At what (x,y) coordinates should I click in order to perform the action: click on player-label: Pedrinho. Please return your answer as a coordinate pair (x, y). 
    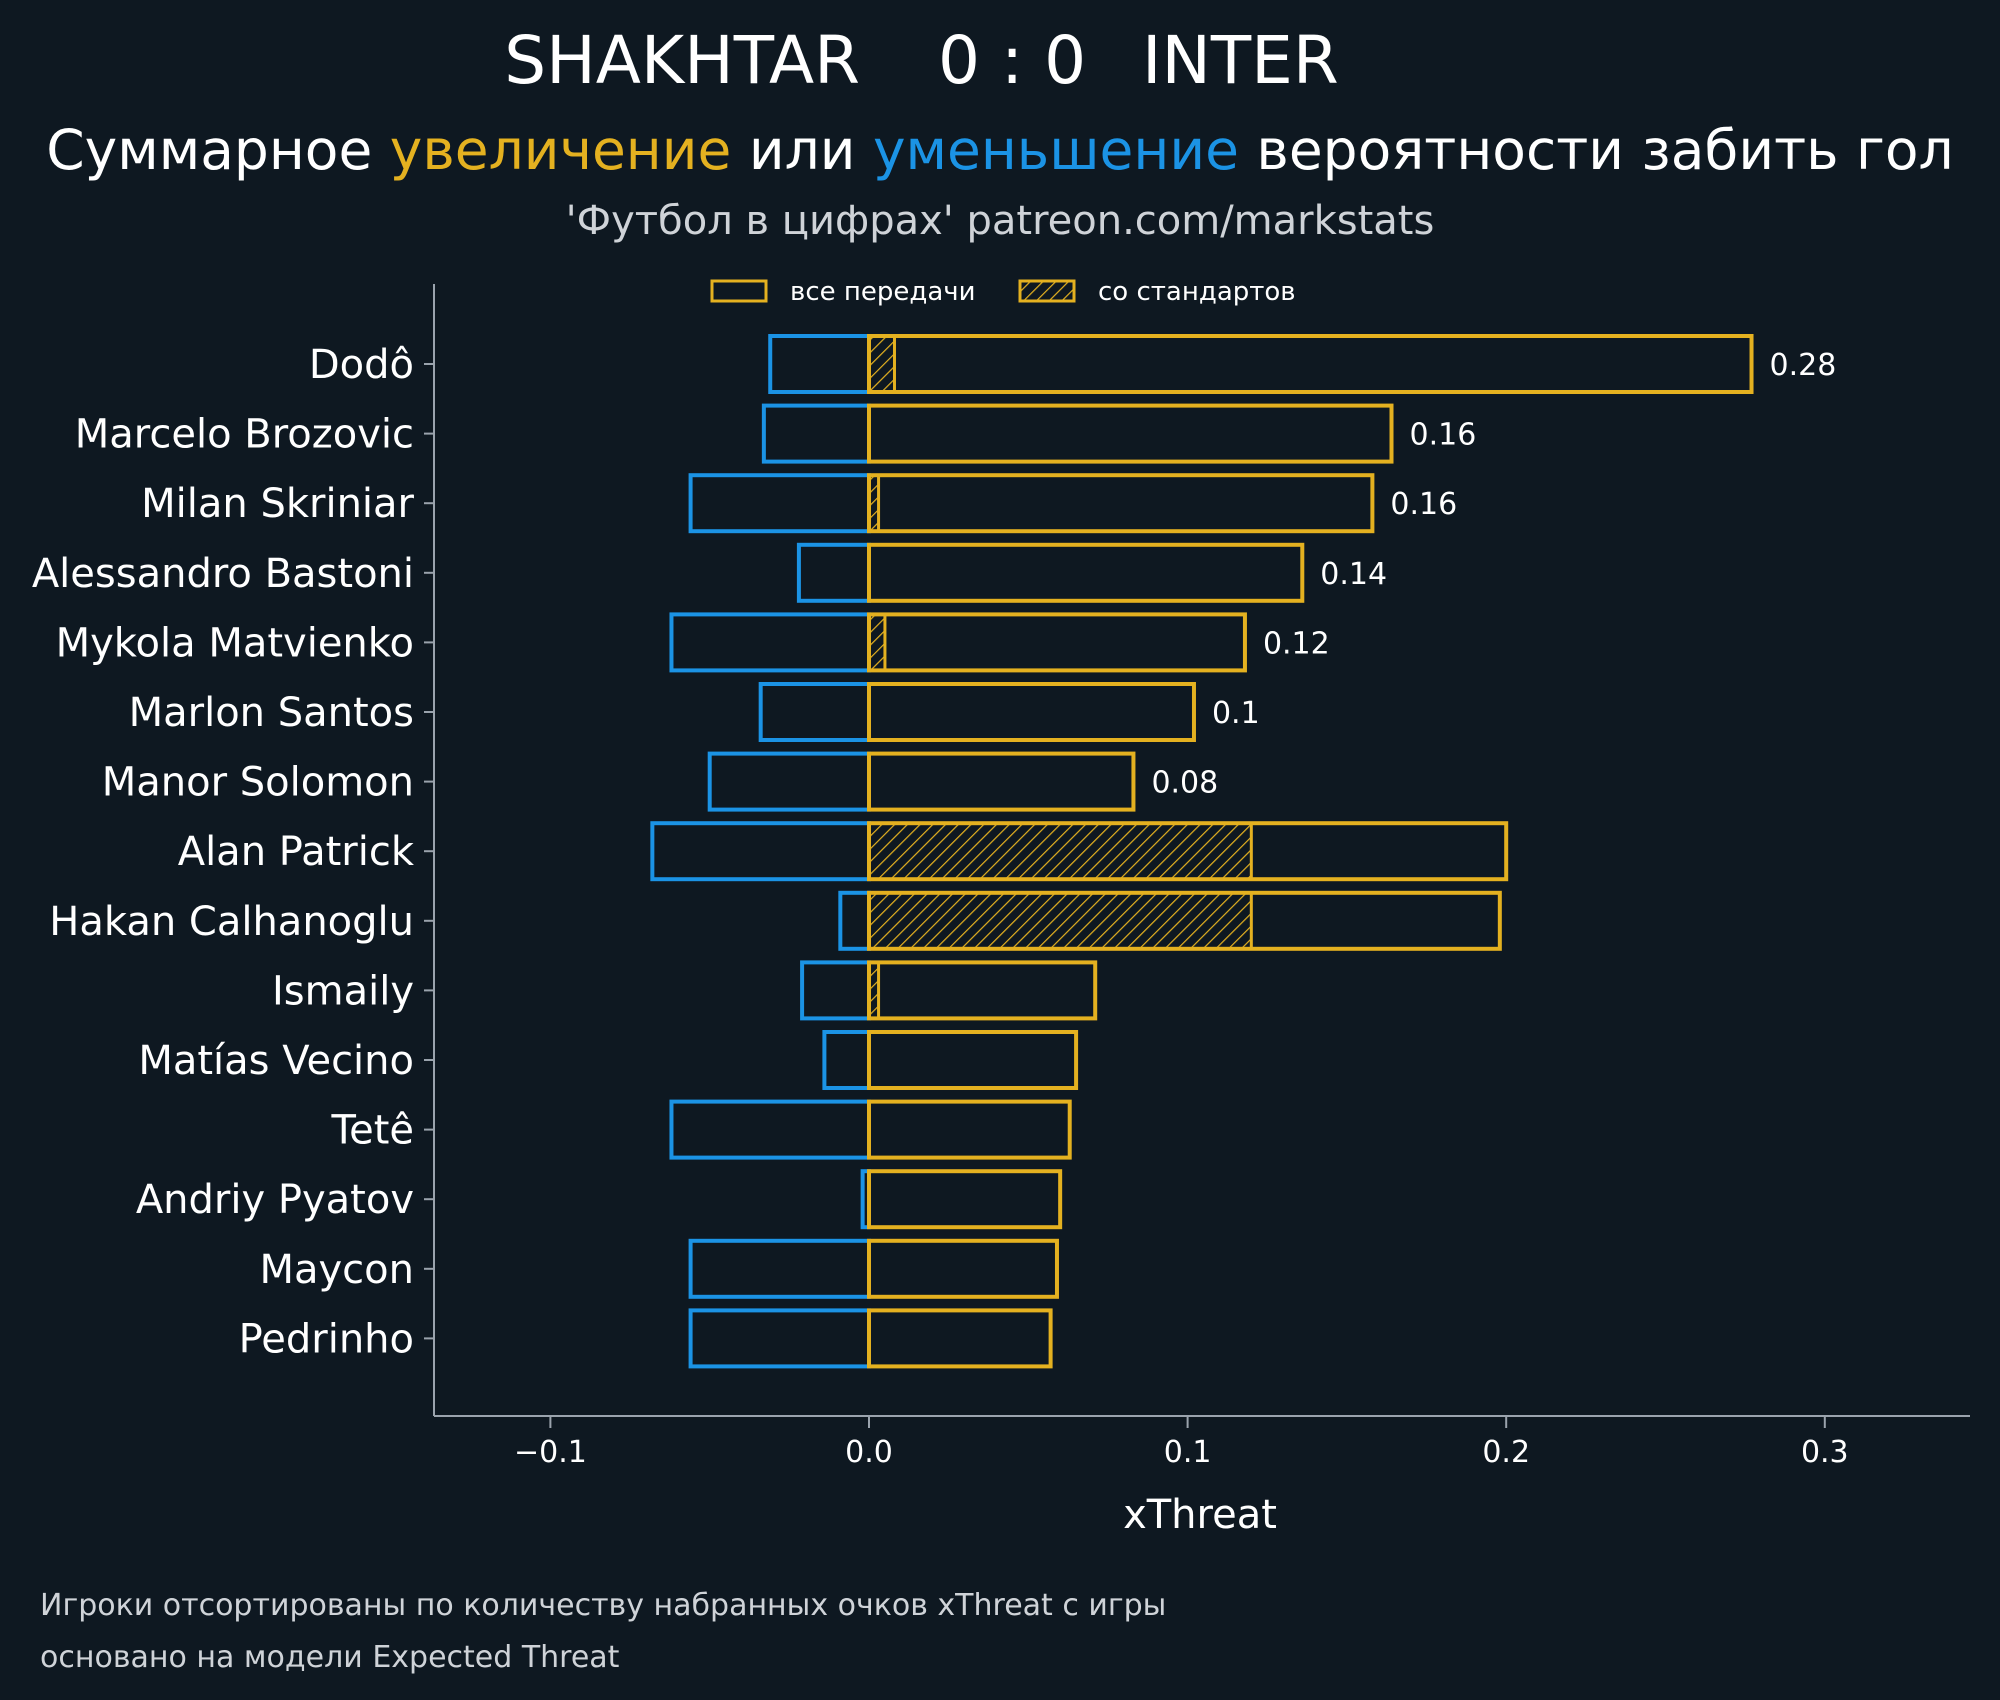
    Looking at the image, I should click on (326, 1339).